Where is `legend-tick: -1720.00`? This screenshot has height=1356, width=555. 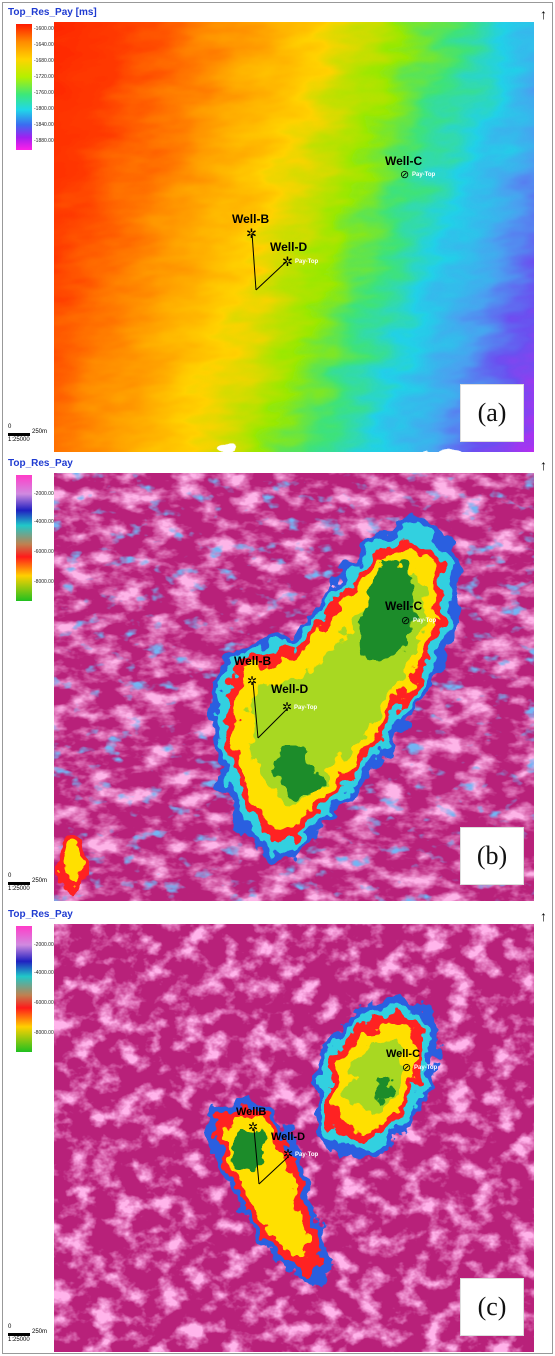 legend-tick: -1720.00 is located at coordinates (44, 77).